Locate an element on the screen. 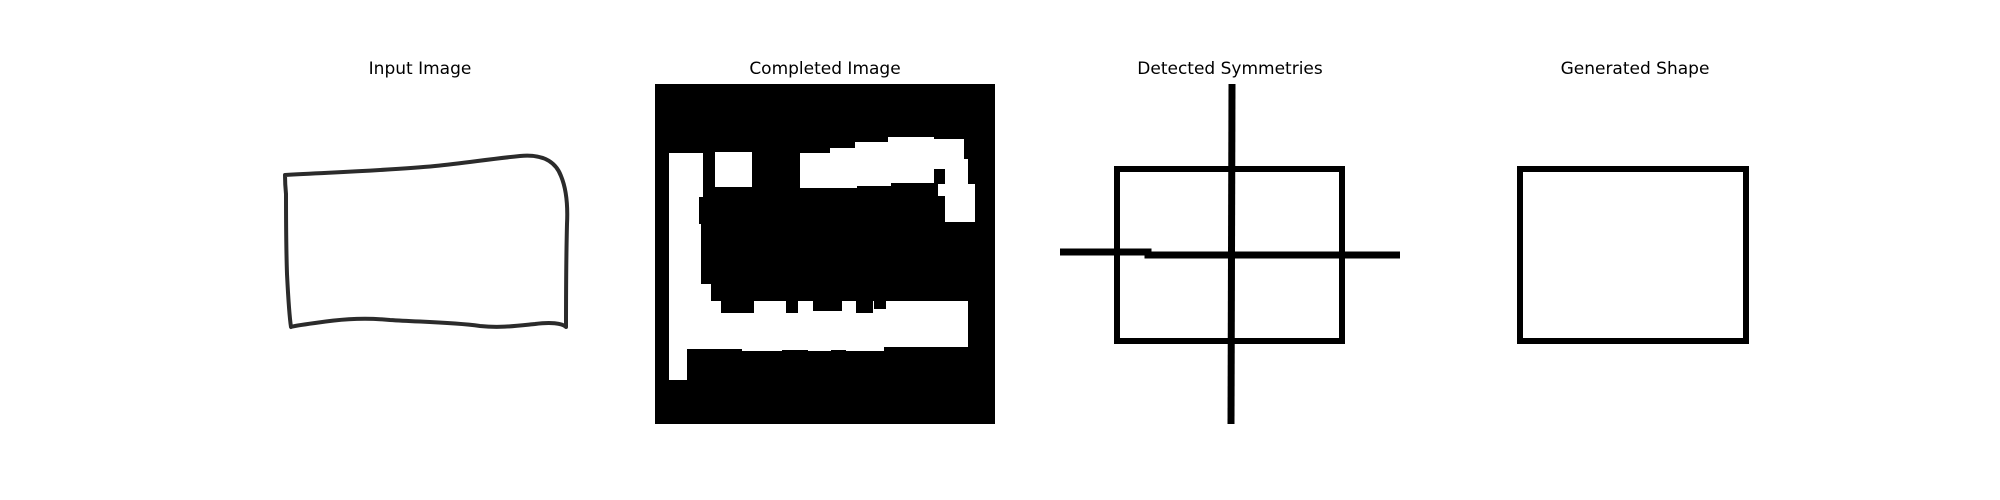  panel-title-symmetries: Detected Symmetries is located at coordinates (1230, 69).